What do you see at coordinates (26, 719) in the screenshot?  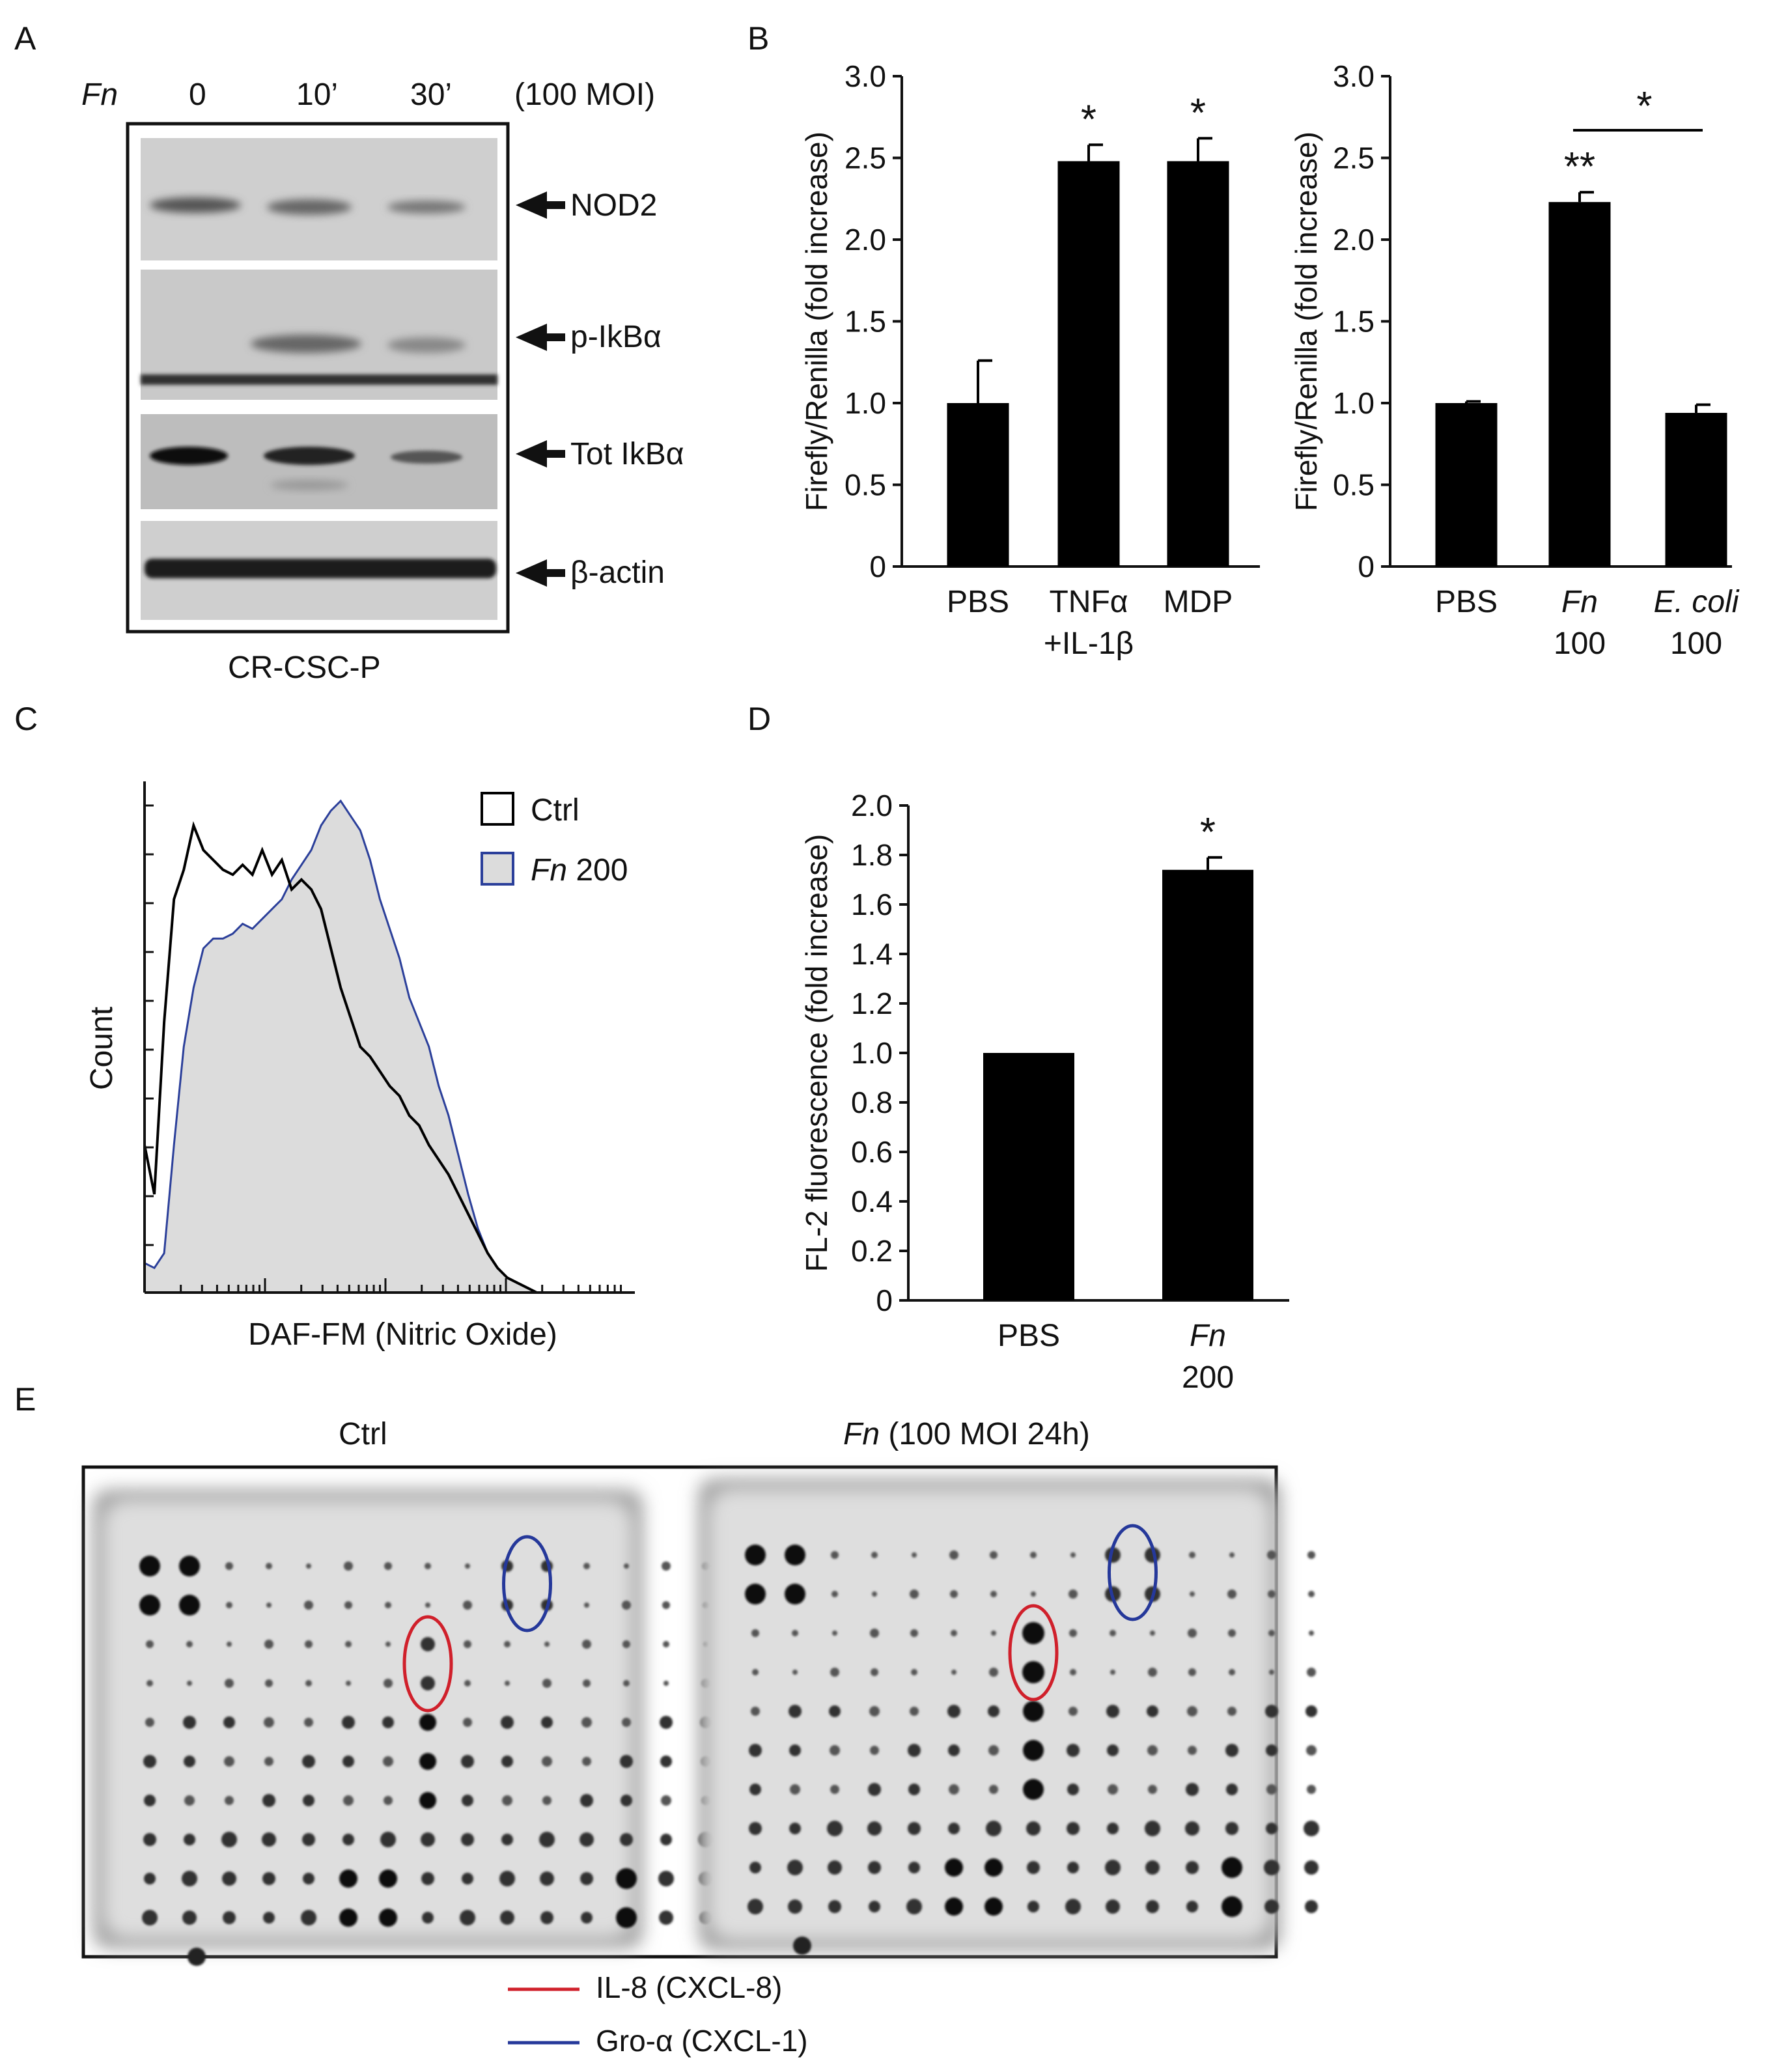 I see `panel-letter-c: C` at bounding box center [26, 719].